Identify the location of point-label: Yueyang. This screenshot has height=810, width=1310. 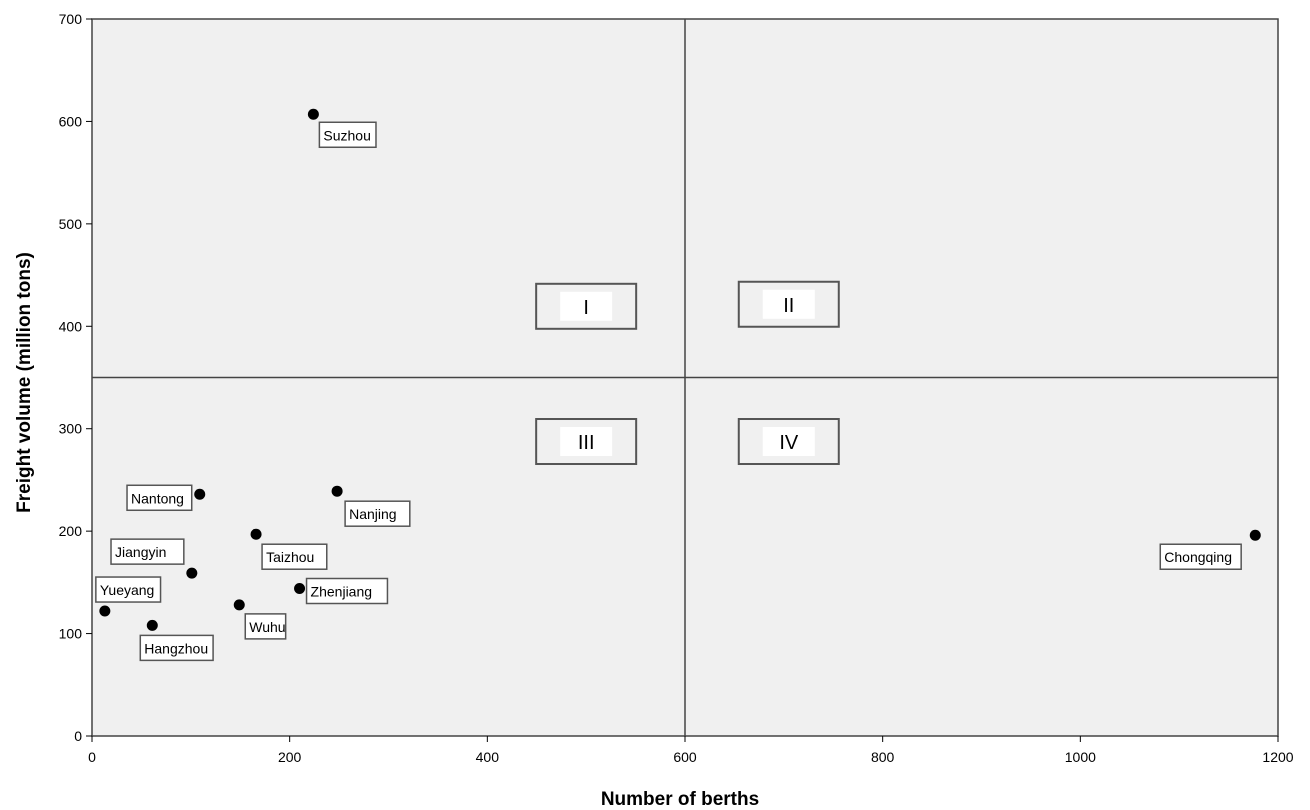
(127, 590).